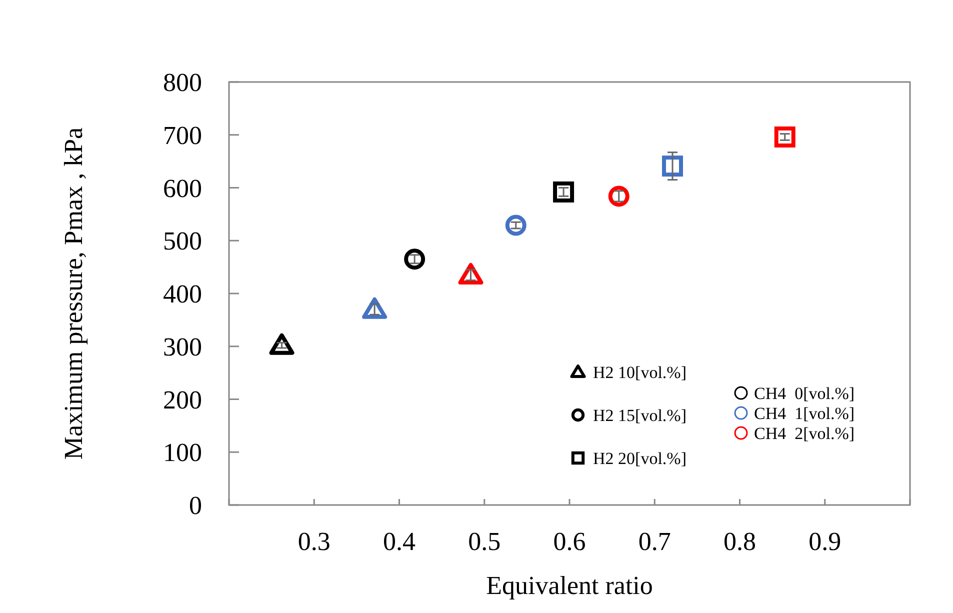 This screenshot has width=953, height=613. Describe the element at coordinates (182, 399) in the screenshot. I see `y-tick-label: 200` at that location.